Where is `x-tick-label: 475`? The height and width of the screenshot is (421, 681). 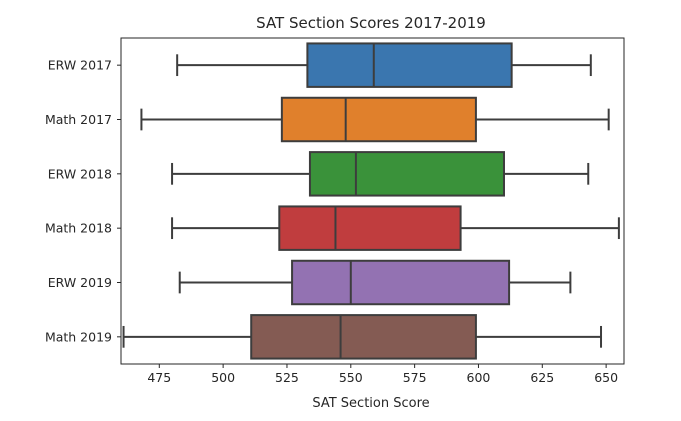
x-tick-label: 475 is located at coordinates (159, 377).